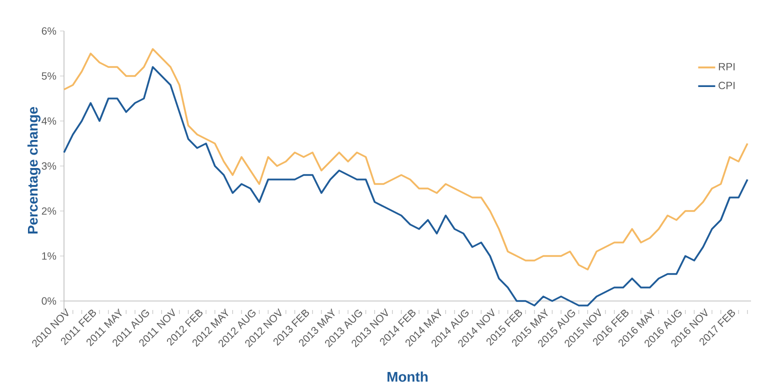  I want to click on y-tick-label: 3%, so click(49, 166).